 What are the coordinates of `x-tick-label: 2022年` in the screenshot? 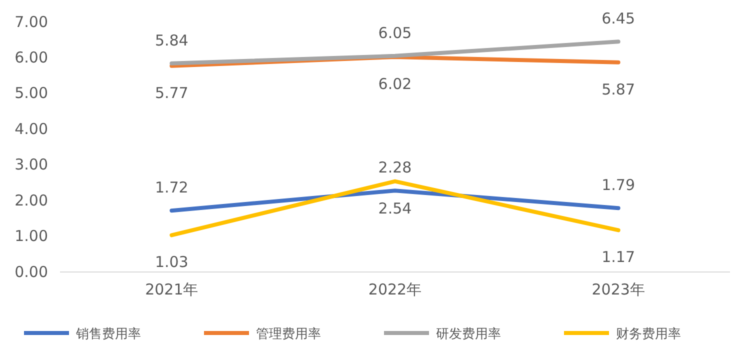 It's located at (395, 289).